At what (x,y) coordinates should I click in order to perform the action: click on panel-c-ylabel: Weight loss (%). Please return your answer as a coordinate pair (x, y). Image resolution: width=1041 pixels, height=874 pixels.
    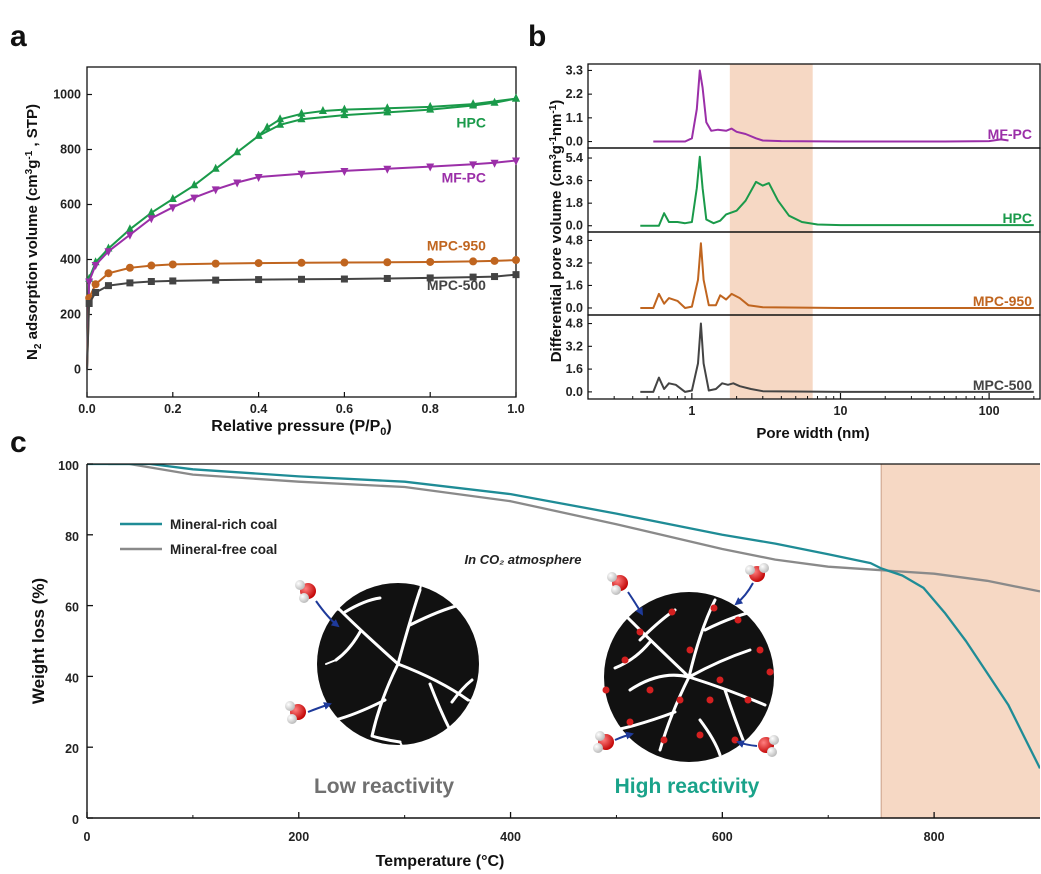
    Looking at the image, I should click on (38, 641).